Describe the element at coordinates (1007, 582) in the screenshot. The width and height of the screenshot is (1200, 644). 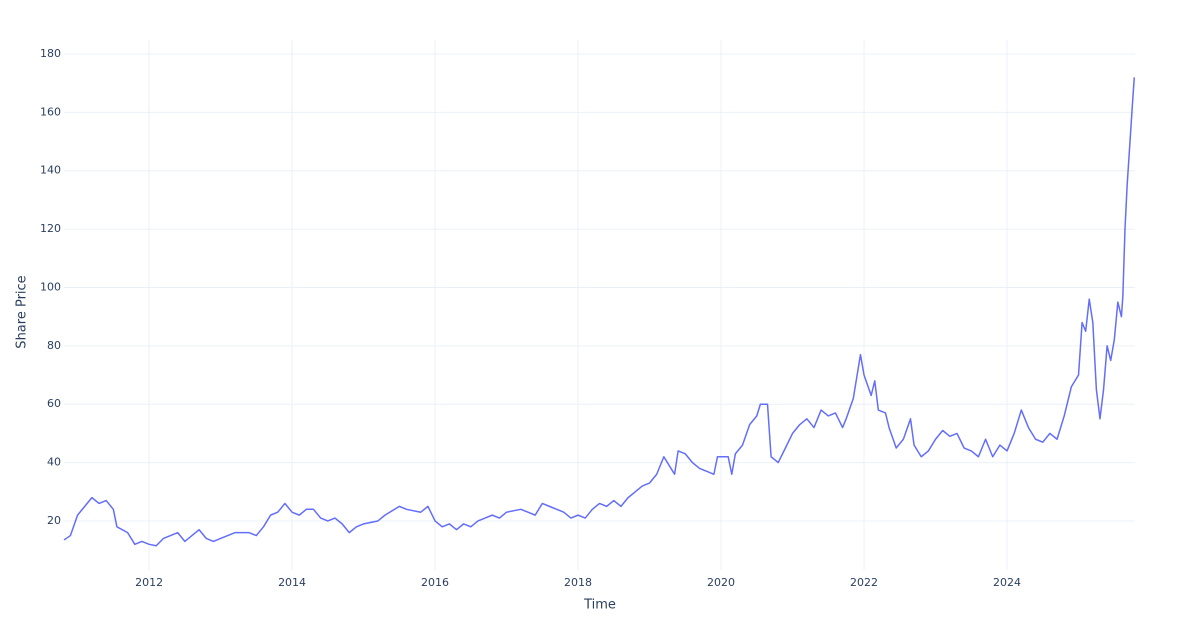
I see `x-tick-label: 2024` at that location.